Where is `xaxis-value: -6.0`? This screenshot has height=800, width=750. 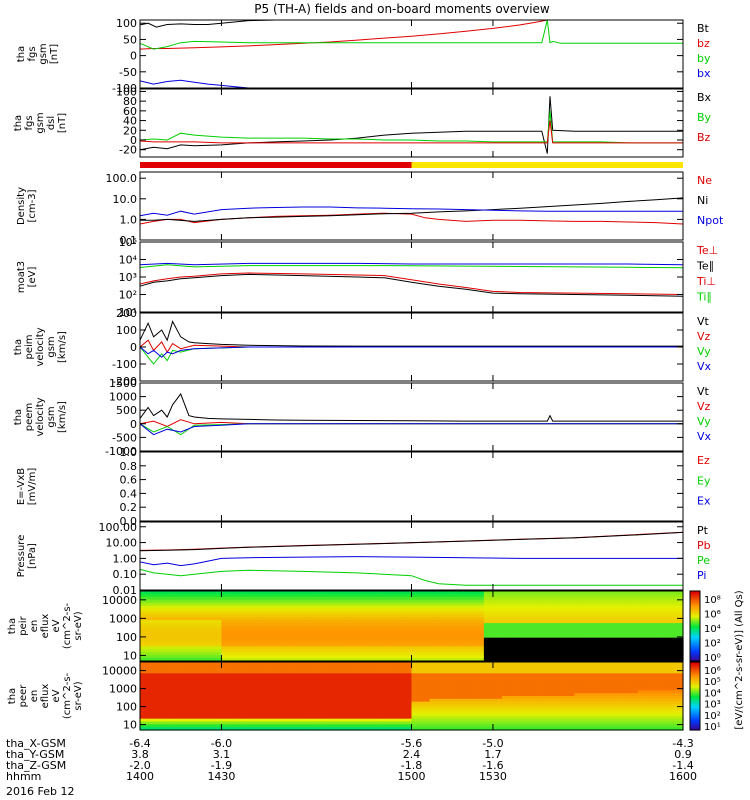
xaxis-value: -6.0 is located at coordinates (221, 743).